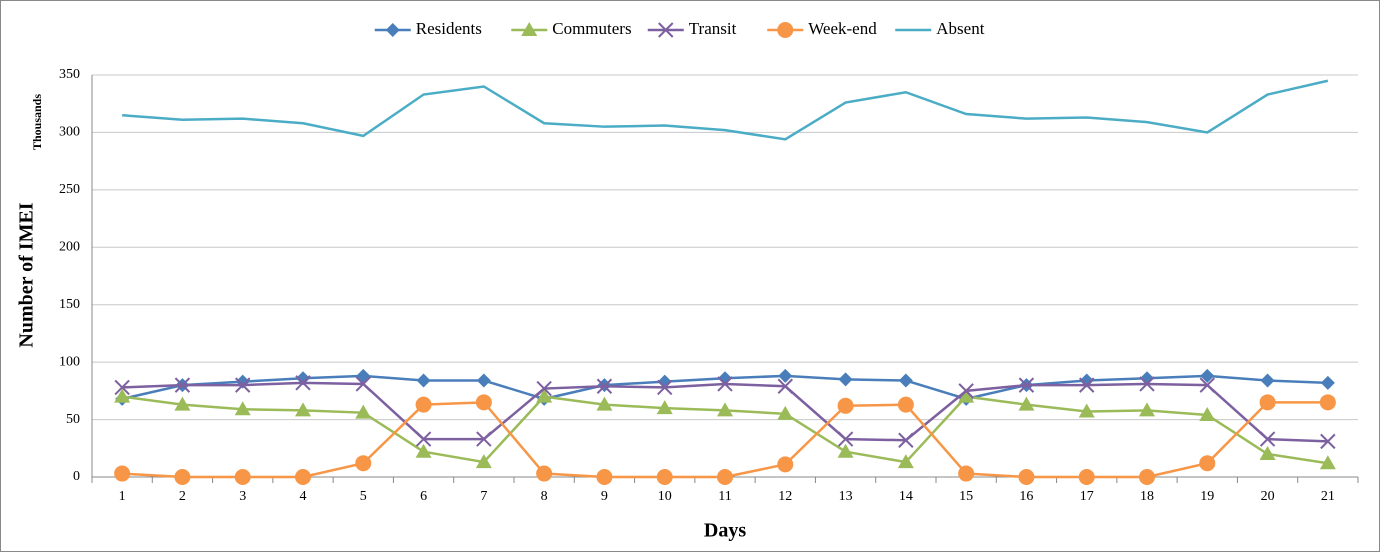 This screenshot has width=1381, height=553. What do you see at coordinates (69, 247) in the screenshot?
I see `y-tick-label: 200` at bounding box center [69, 247].